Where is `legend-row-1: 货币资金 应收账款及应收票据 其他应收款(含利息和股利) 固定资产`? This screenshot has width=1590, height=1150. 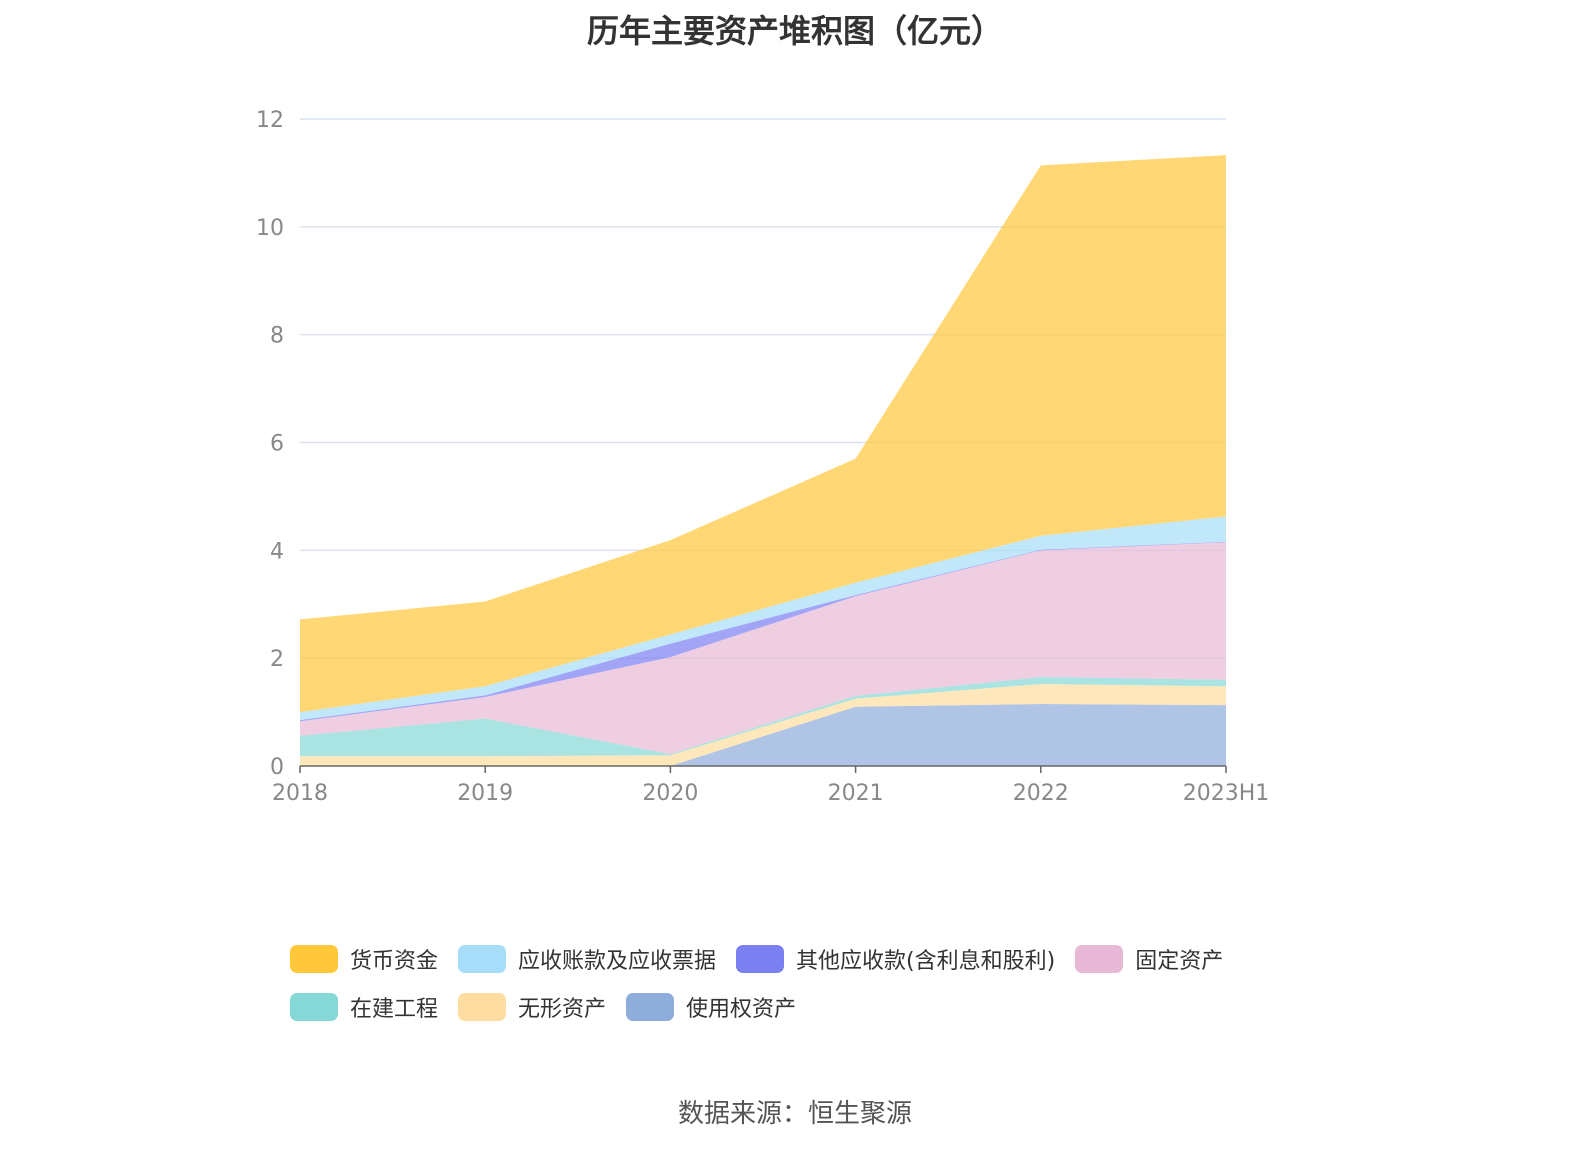 legend-row-1: 货币资金 应收账款及应收票据 其他应收款(含利息和股利) 固定资产 is located at coordinates (800, 959).